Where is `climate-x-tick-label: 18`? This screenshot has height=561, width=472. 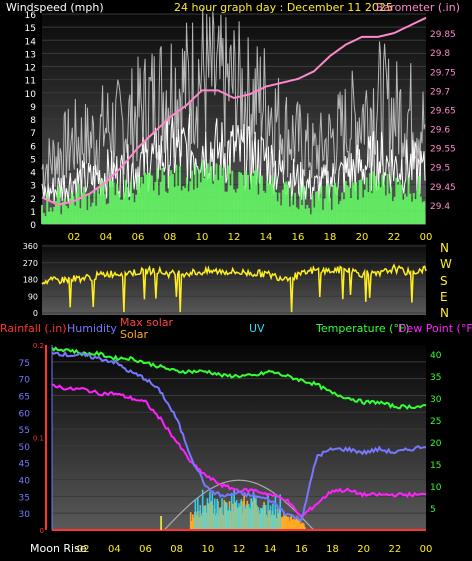 climate-x-tick-label: 18 is located at coordinates (332, 549).